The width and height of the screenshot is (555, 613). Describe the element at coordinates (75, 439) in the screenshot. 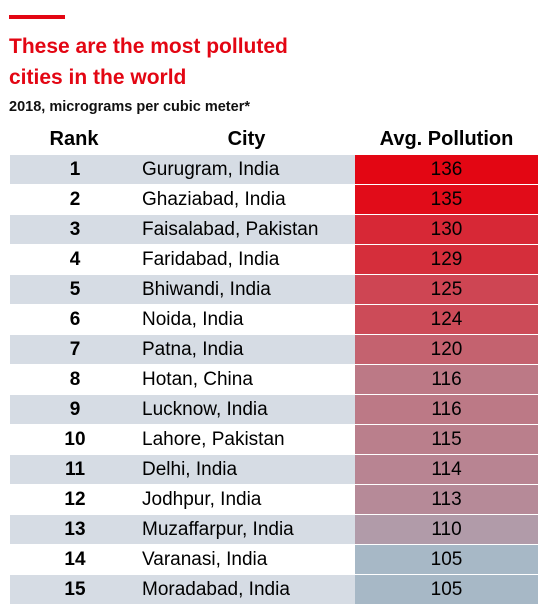

I see `rank-cell: 10` at that location.